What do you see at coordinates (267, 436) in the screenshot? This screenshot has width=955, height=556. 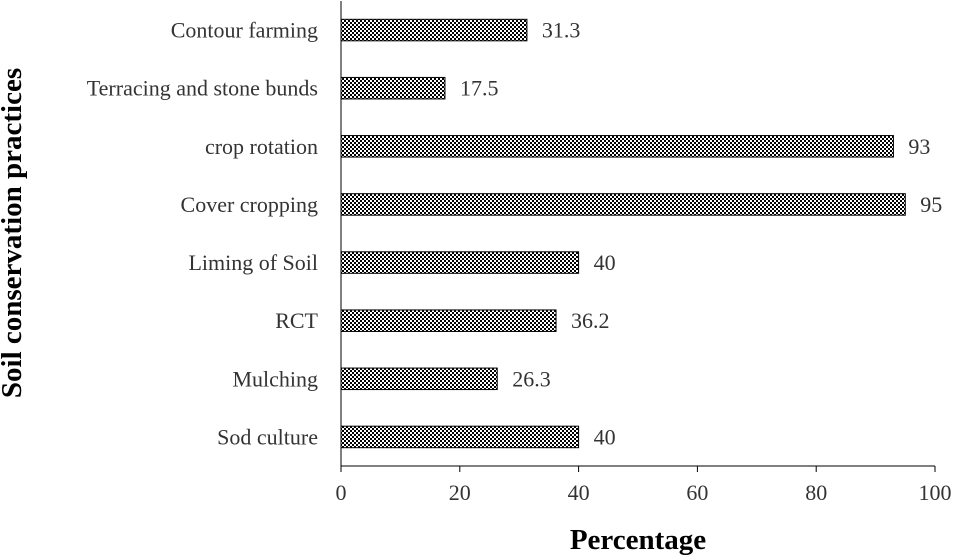 I see `category-label-sod-culture: Sod culture` at bounding box center [267, 436].